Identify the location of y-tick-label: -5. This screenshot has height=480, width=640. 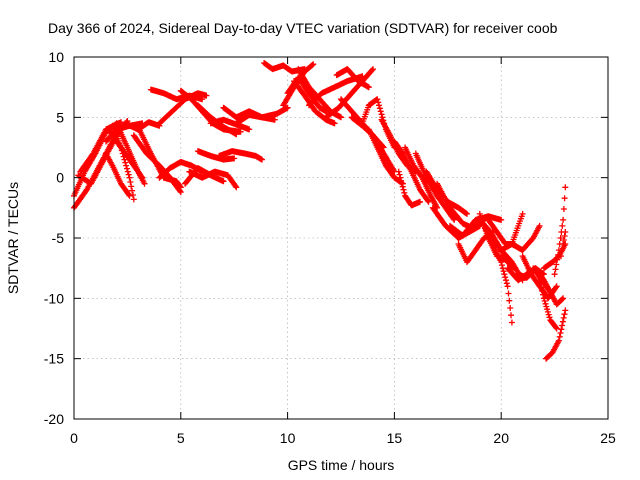
(58, 238).